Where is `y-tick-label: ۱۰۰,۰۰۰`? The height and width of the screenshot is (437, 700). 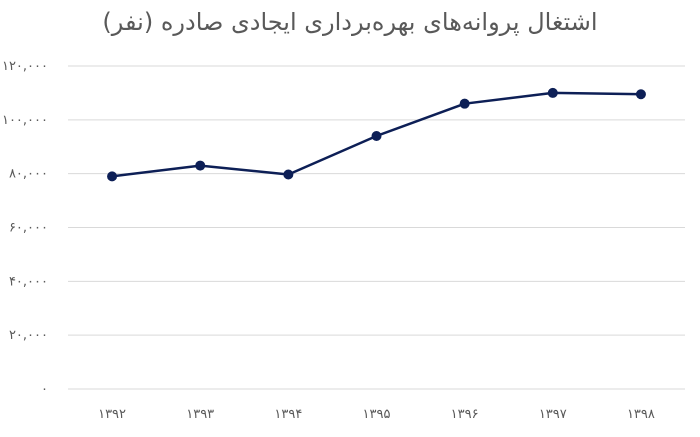
y-tick-label: ۱۰۰,۰۰۰ is located at coordinates (25, 120).